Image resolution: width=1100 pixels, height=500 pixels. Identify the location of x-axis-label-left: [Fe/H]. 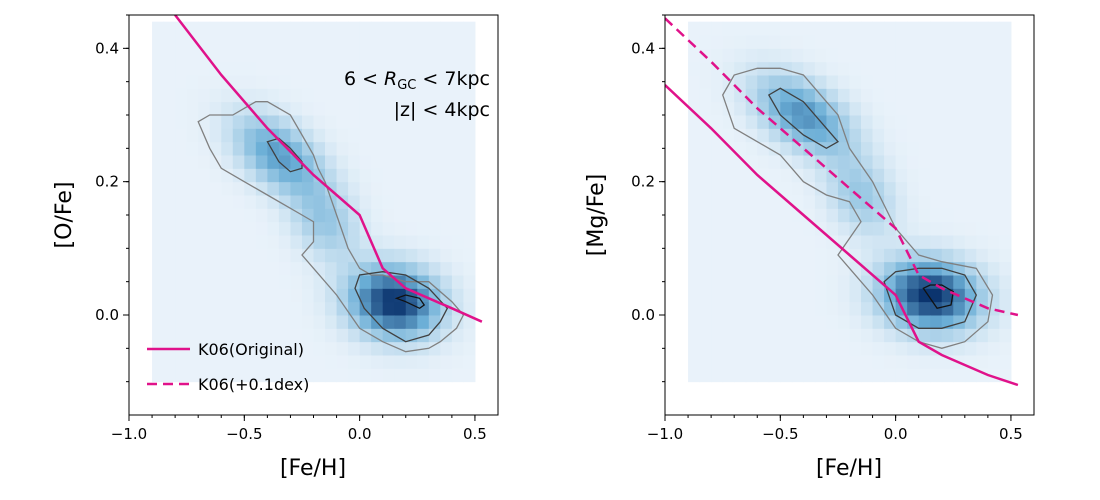
(313, 468).